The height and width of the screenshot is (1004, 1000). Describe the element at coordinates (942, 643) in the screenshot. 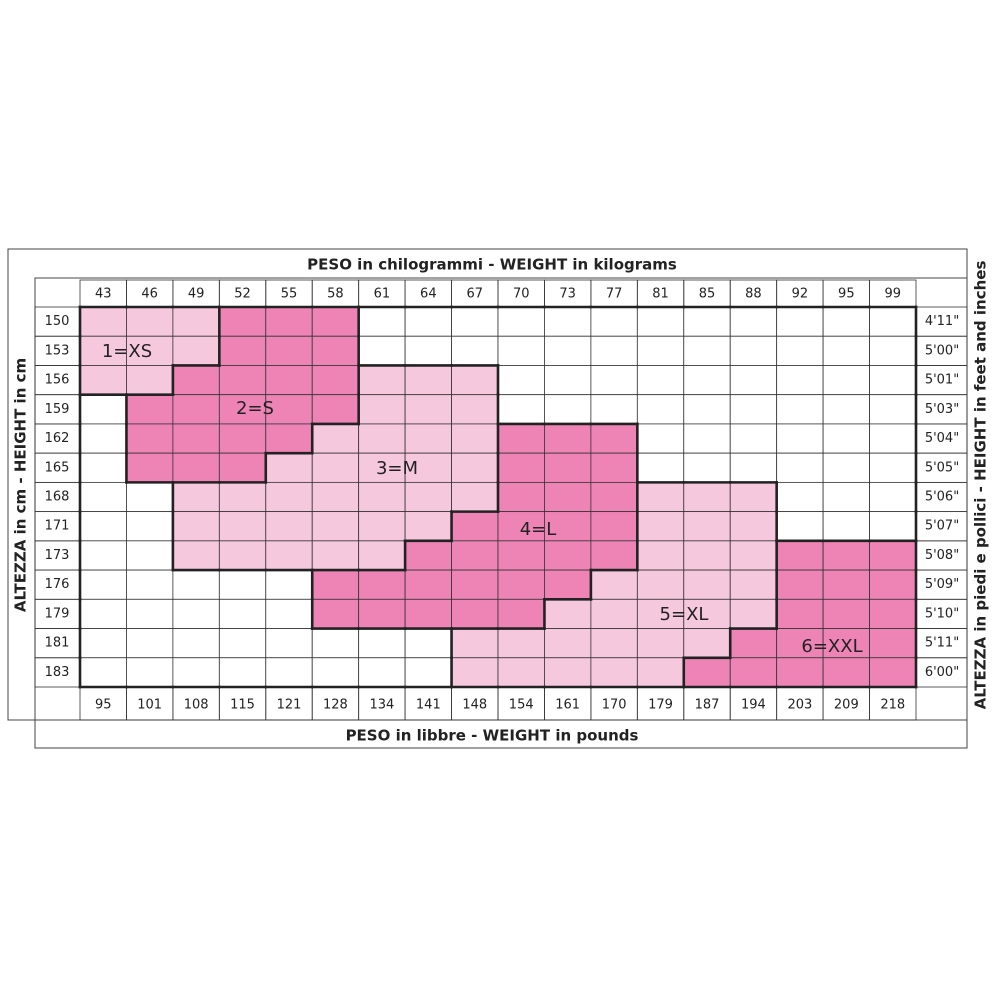

I see `ft-label: 5'11"` at that location.